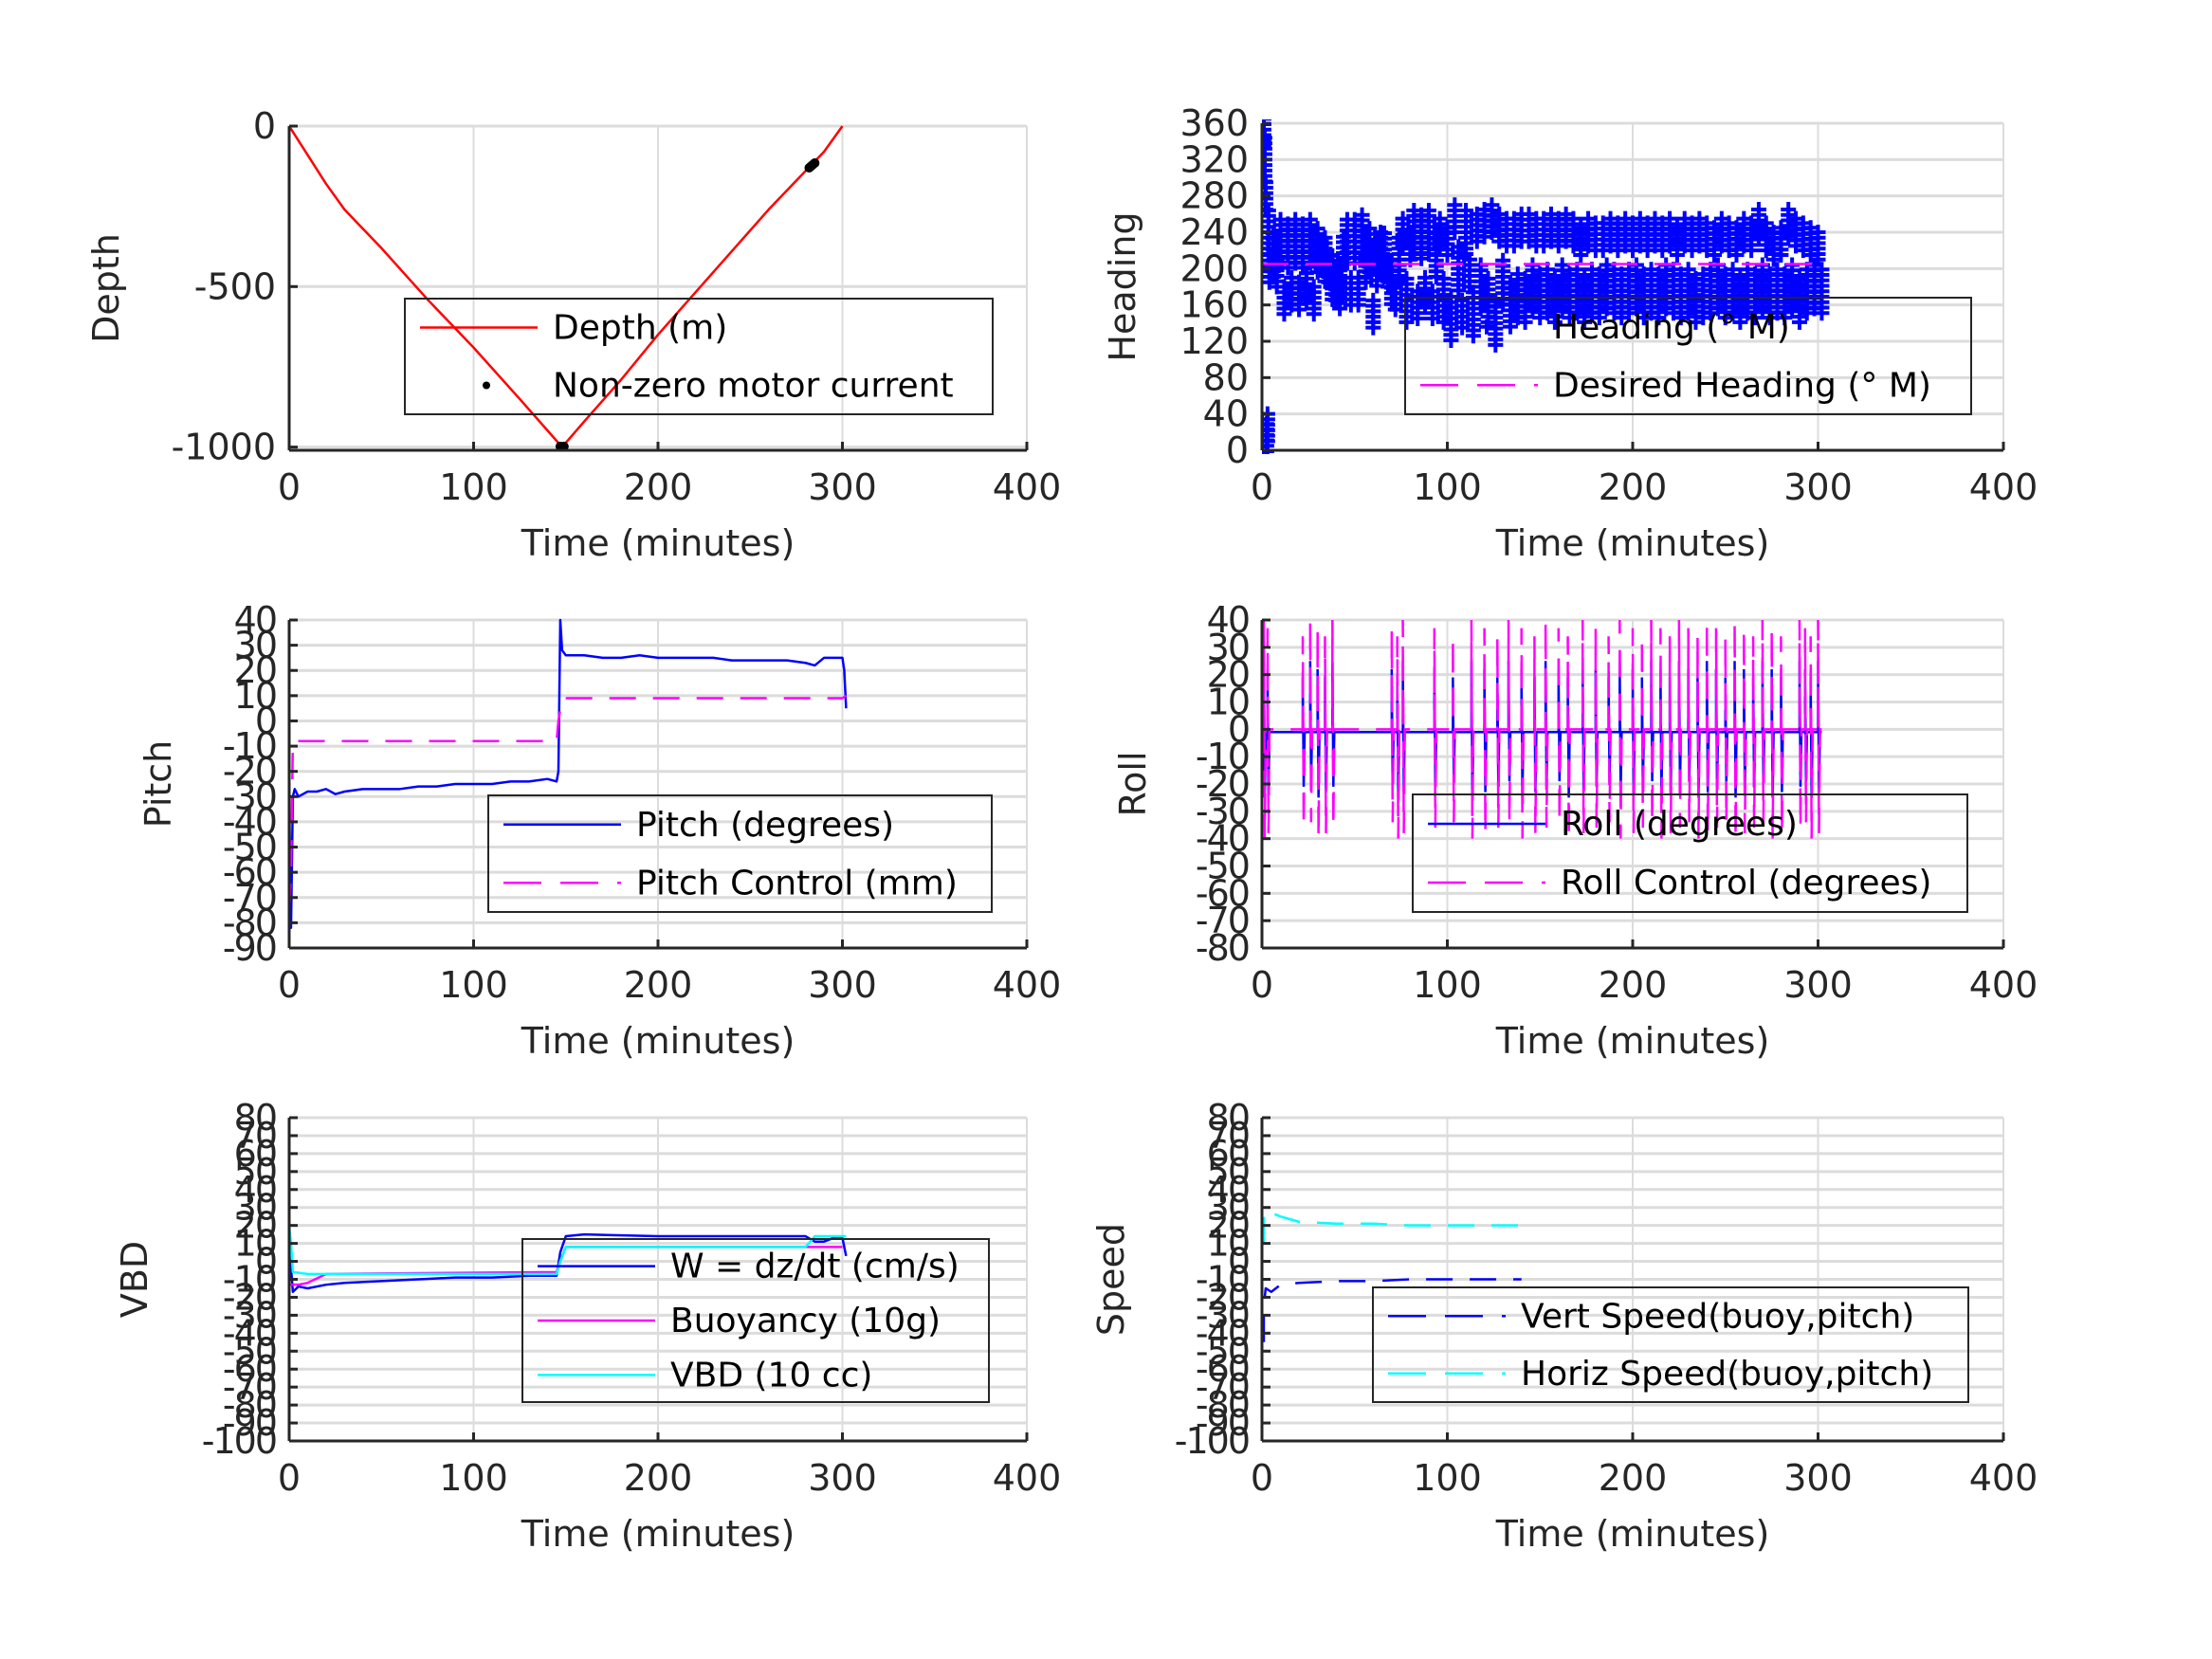 The width and height of the screenshot is (2212, 1659). What do you see at coordinates (1212, 1441) in the screenshot?
I see `y-tick-label: -100` at bounding box center [1212, 1441].